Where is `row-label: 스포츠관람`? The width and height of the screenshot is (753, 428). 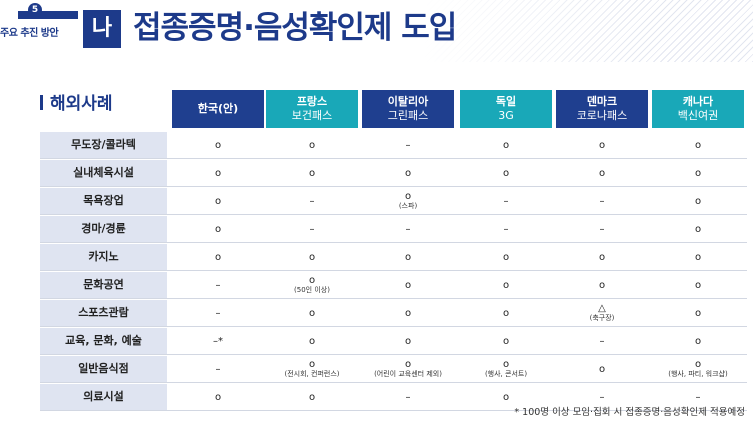 row-label: 스포츠관람 is located at coordinates (103, 313).